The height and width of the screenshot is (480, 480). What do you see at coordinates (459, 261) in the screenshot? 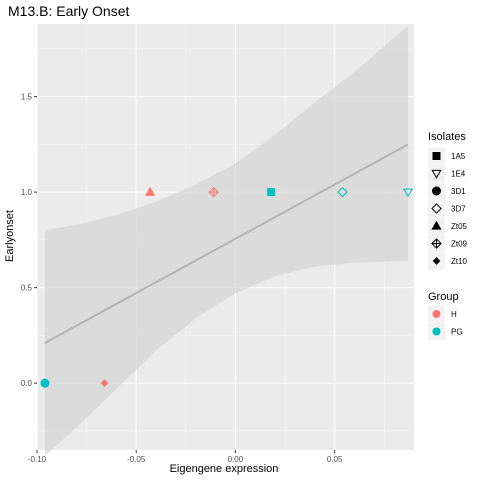
I see `legend-label-zt10: Zt10` at bounding box center [459, 261].